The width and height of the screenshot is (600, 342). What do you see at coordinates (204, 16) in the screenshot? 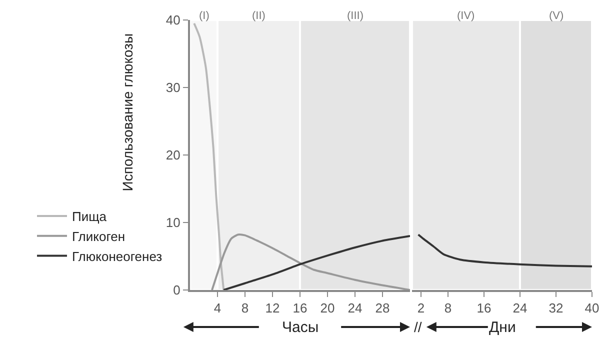
I see `band-label: (I)` at bounding box center [204, 16].